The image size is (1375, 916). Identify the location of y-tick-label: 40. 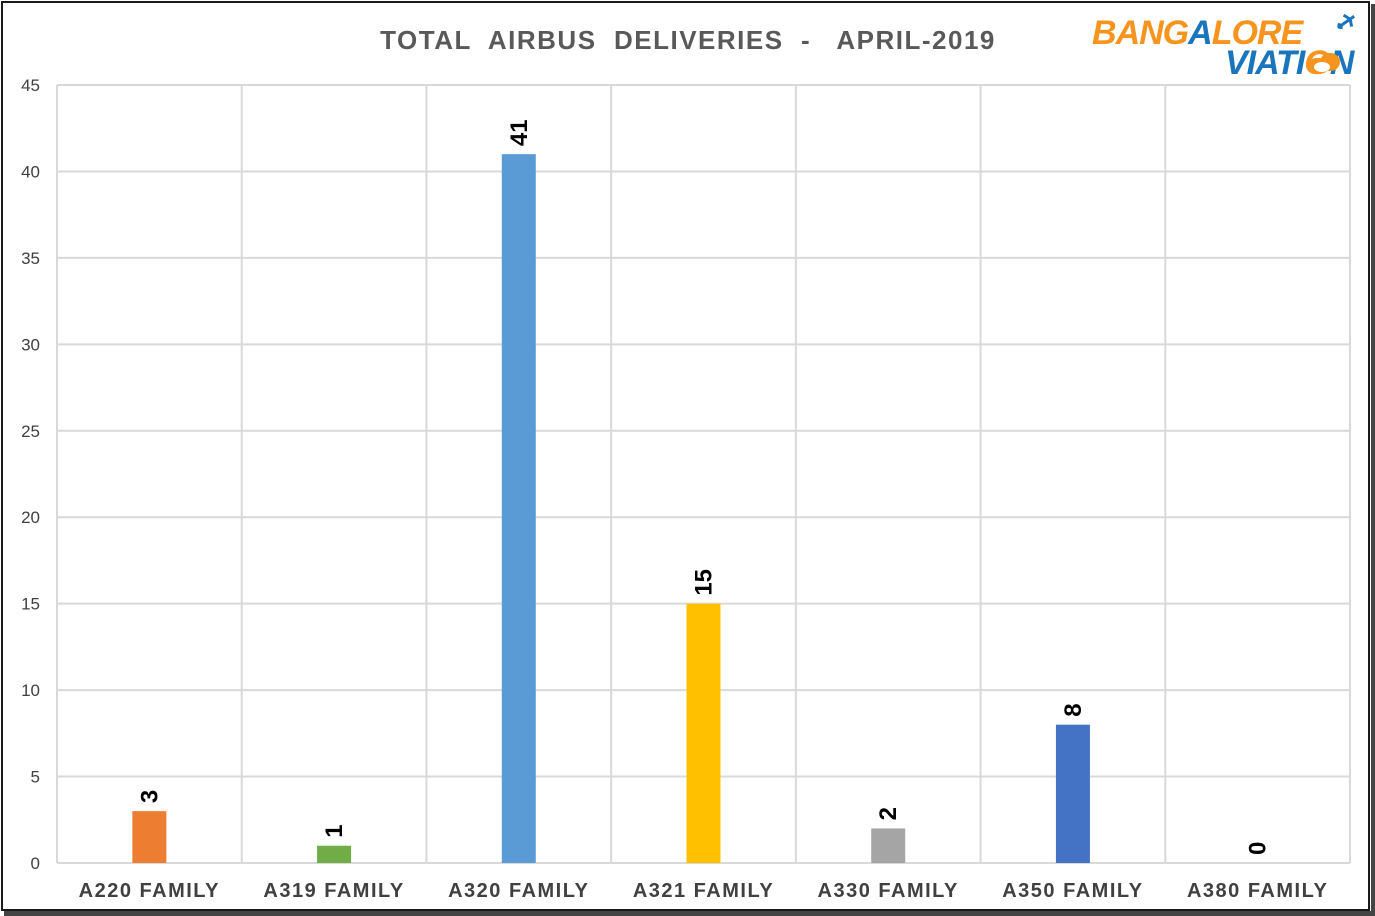
(30, 171).